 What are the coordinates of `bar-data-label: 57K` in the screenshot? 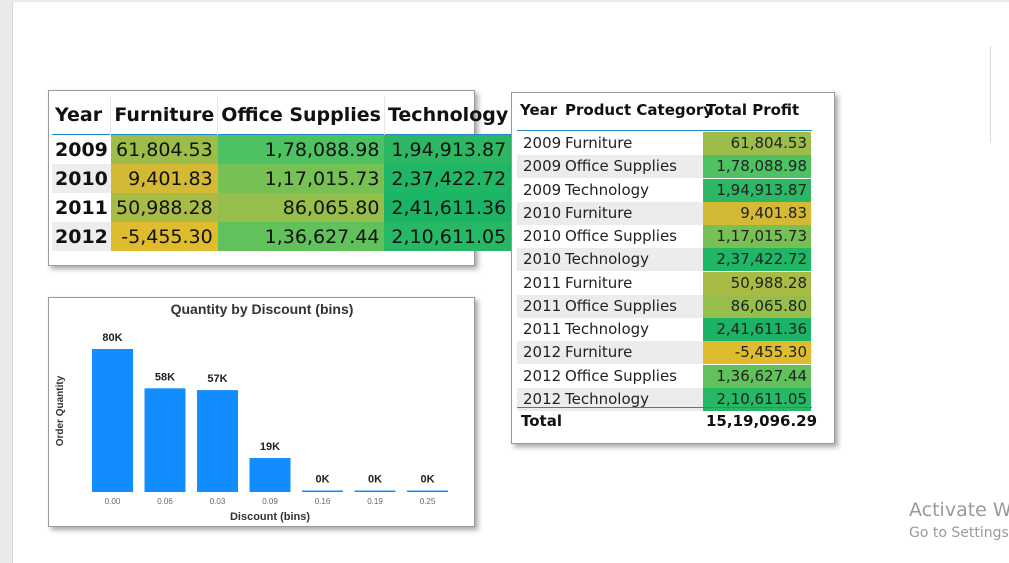 It's located at (217, 379).